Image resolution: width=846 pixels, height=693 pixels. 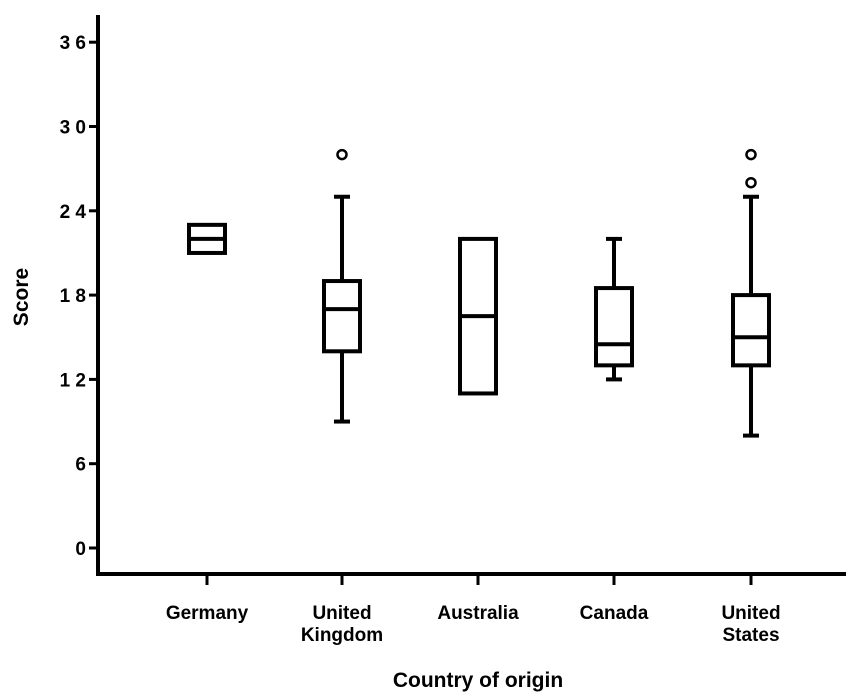 I want to click on y-axis-ticks: 0 6 1 2 1 8 2 4 3 0 3 6, so click(x=79, y=296).